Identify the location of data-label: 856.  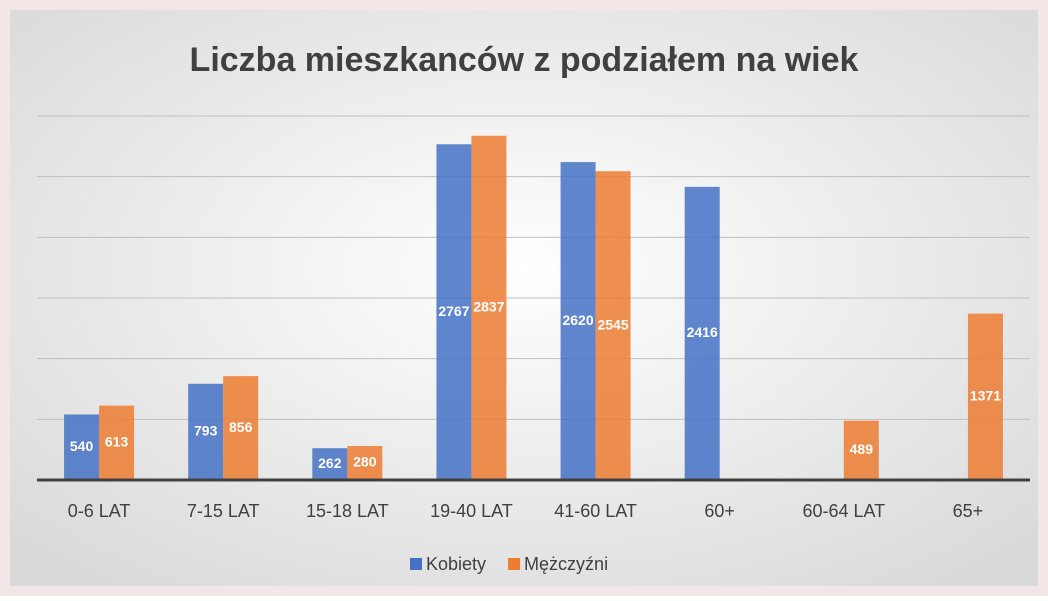
(241, 427).